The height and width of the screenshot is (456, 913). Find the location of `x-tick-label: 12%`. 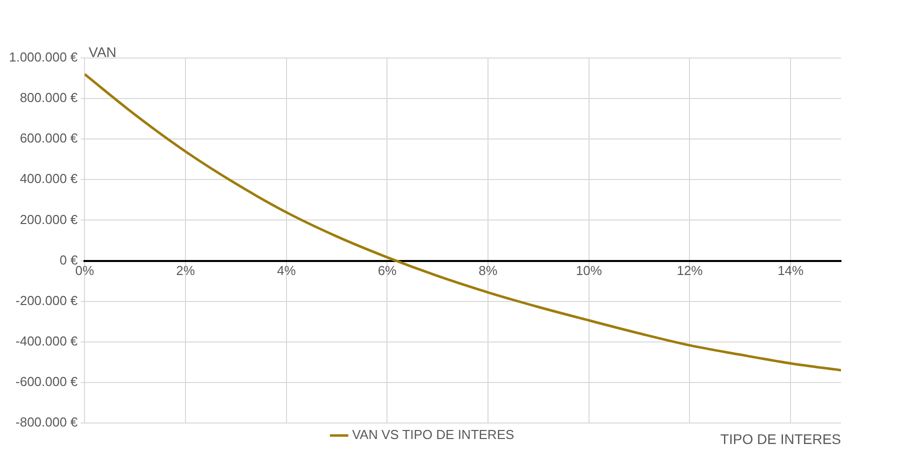

x-tick-label: 12% is located at coordinates (690, 270).